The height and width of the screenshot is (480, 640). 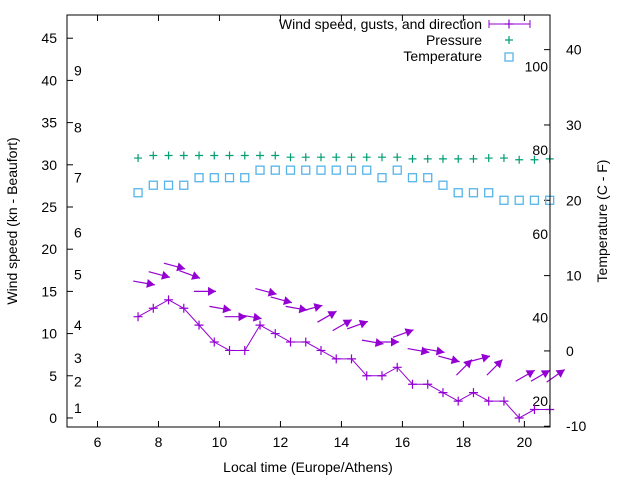 I want to click on beaufort-label: 6, so click(x=78, y=232).